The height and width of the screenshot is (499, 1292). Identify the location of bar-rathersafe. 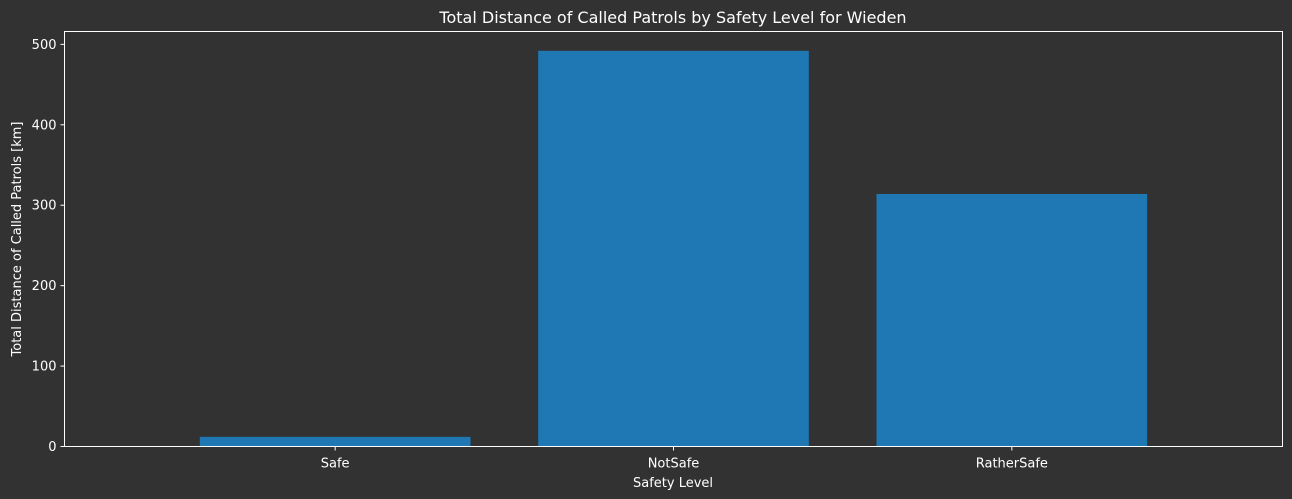
(1012, 320).